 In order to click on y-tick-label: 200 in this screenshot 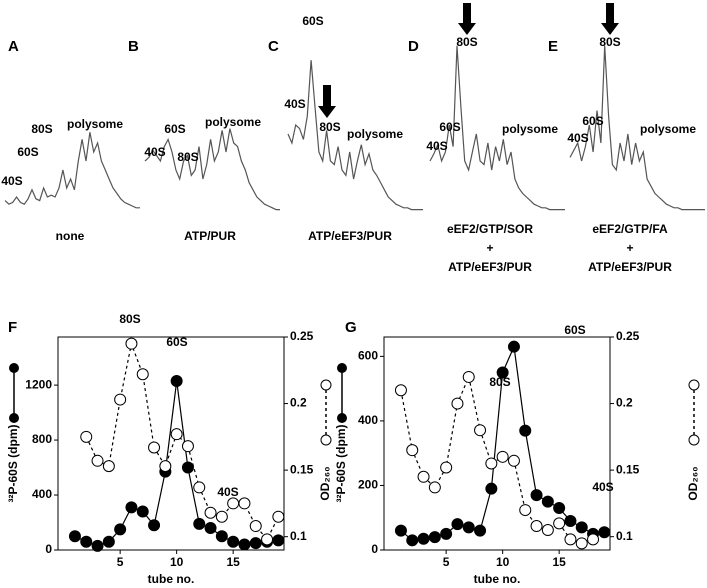, I will do `click(368, 485)`.